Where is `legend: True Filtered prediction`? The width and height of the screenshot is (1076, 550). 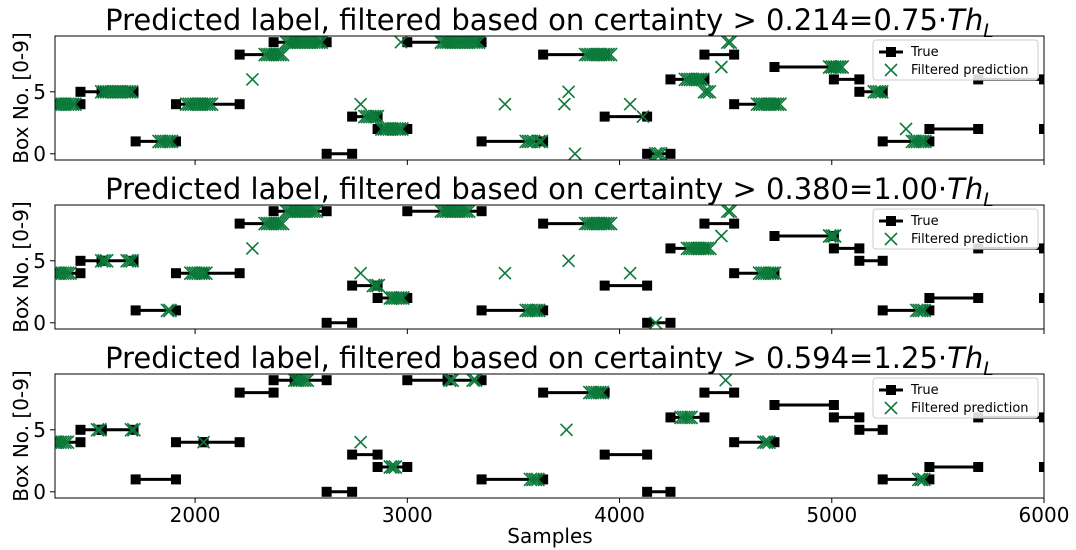
legend: True Filtered prediction is located at coordinates (955, 398).